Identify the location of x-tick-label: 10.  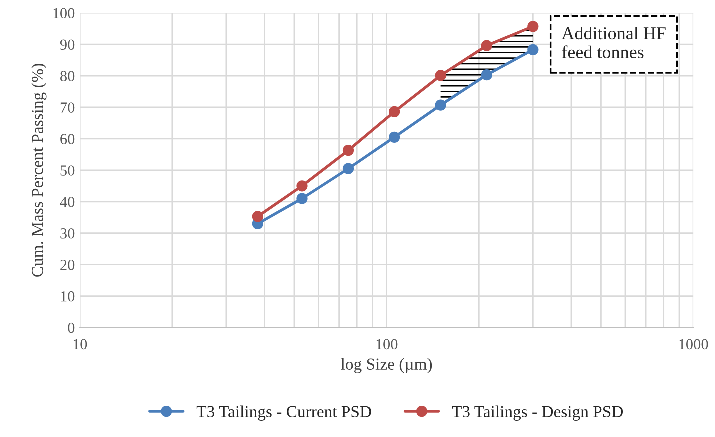
(81, 344).